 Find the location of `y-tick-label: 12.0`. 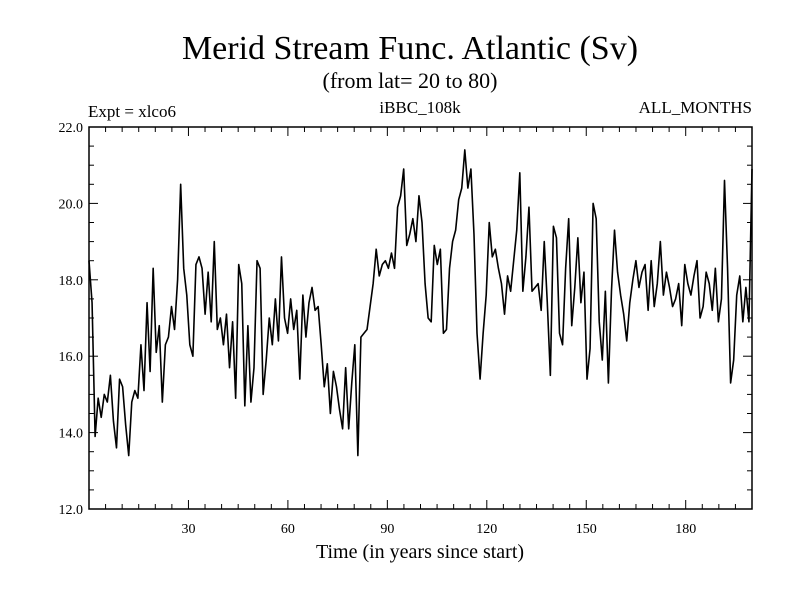

y-tick-label: 12.0 is located at coordinates (71, 510).